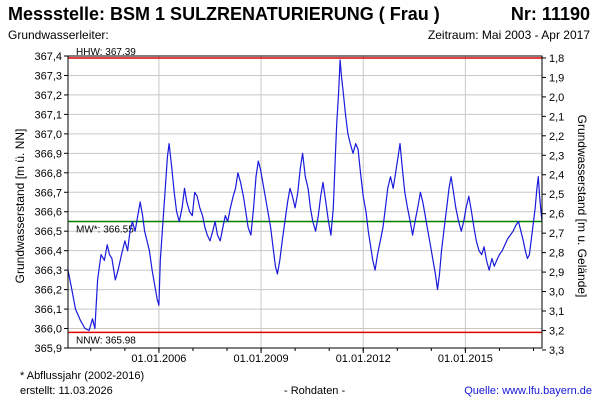  I want to click on y-tick-label-left: 366,6, so click(48, 213).